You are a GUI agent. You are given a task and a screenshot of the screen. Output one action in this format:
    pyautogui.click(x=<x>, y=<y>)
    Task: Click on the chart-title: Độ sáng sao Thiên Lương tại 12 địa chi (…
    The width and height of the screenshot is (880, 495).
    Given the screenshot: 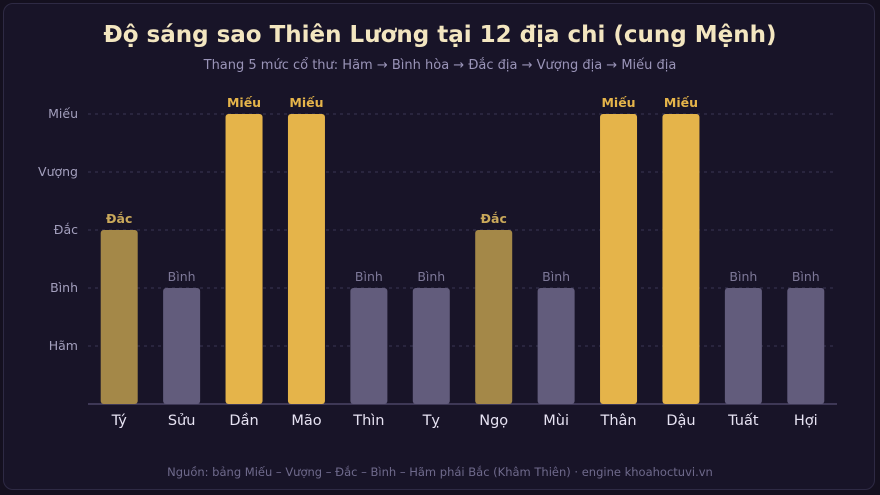 What is the action you would take?
    pyautogui.click(x=440, y=35)
    